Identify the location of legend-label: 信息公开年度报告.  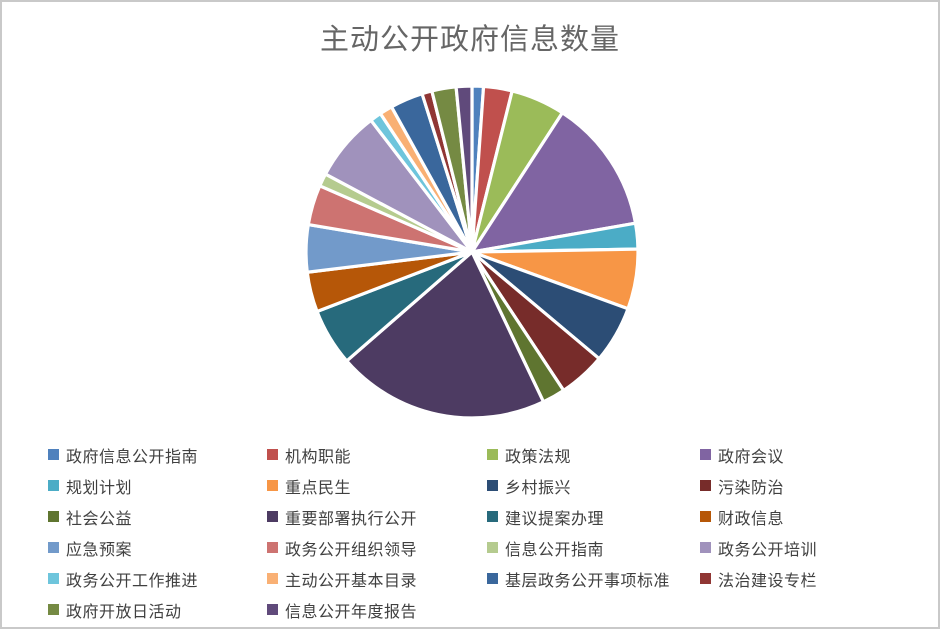
(351, 611).